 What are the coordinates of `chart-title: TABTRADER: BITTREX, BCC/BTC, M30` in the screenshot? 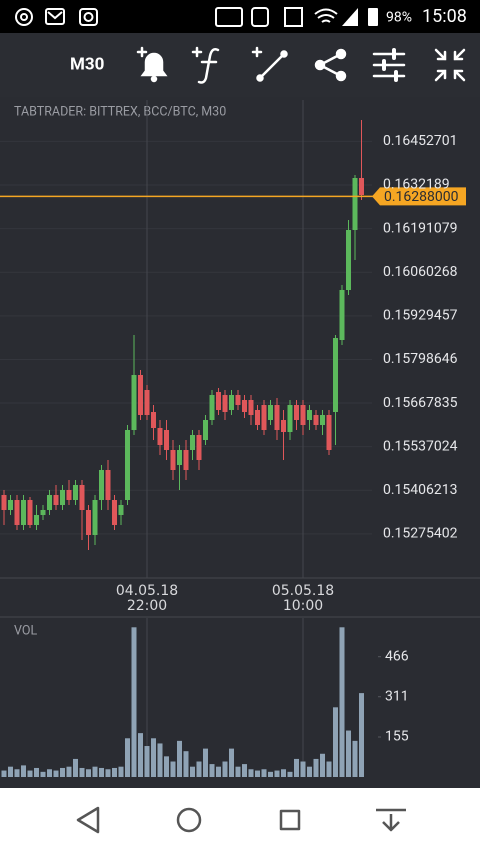 It's located at (120, 111).